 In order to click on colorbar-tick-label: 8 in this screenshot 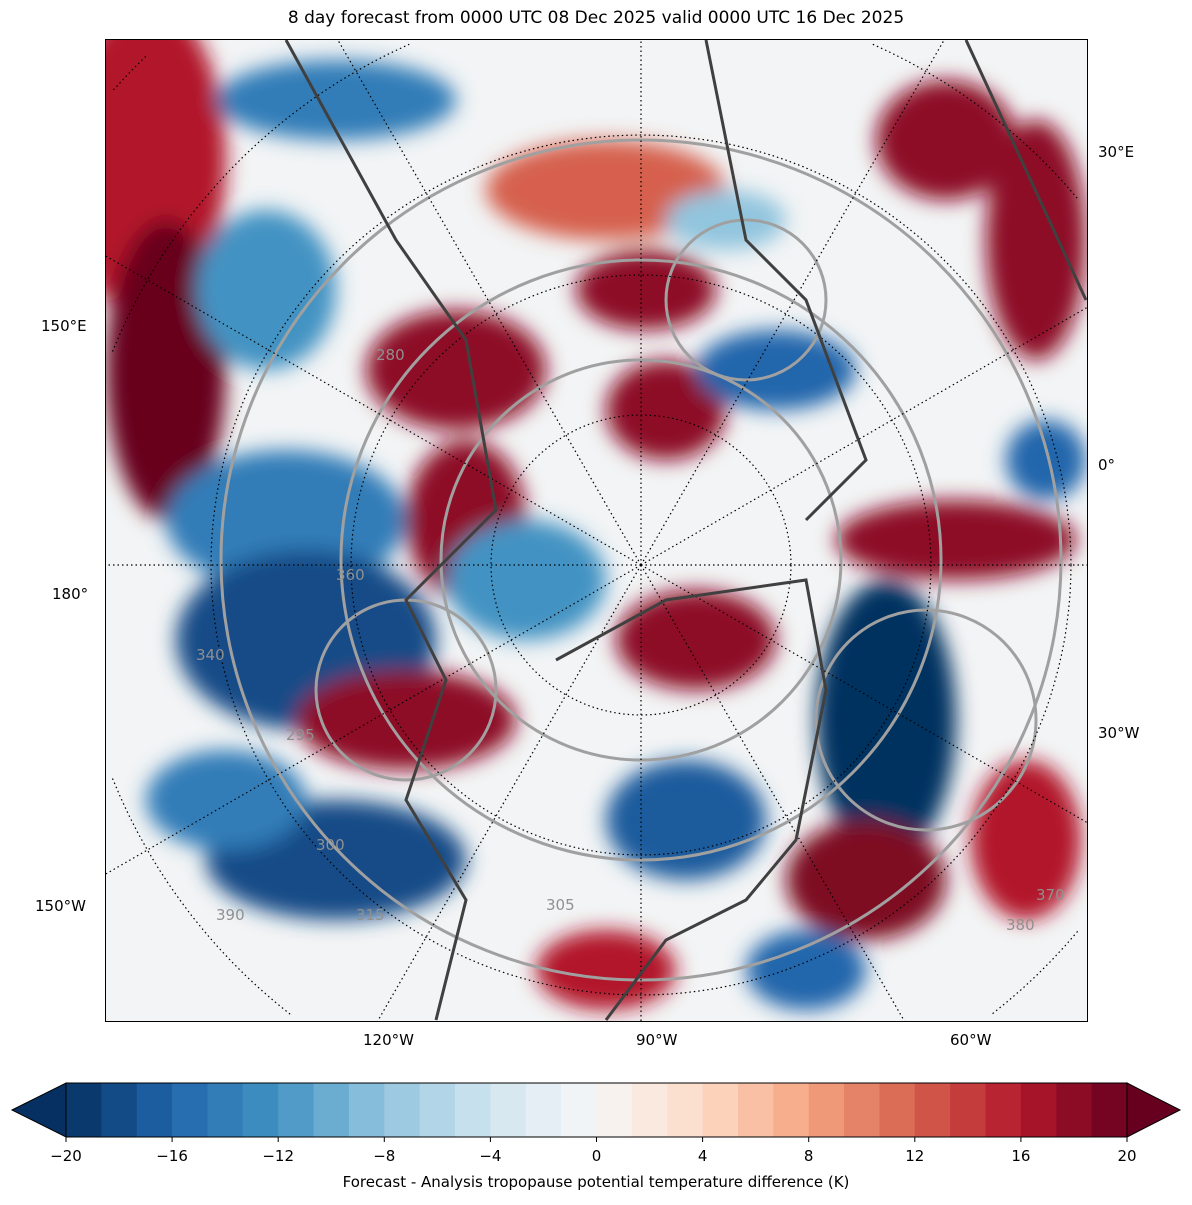, I will do `click(808, 1156)`.